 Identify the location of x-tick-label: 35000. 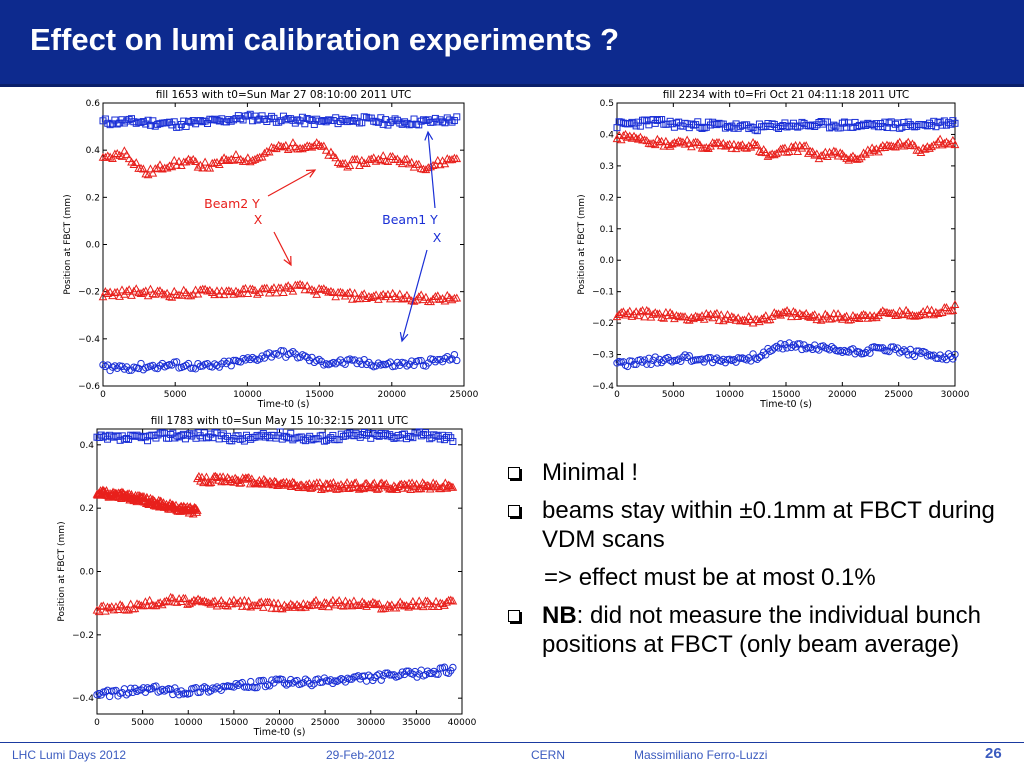
(416, 723).